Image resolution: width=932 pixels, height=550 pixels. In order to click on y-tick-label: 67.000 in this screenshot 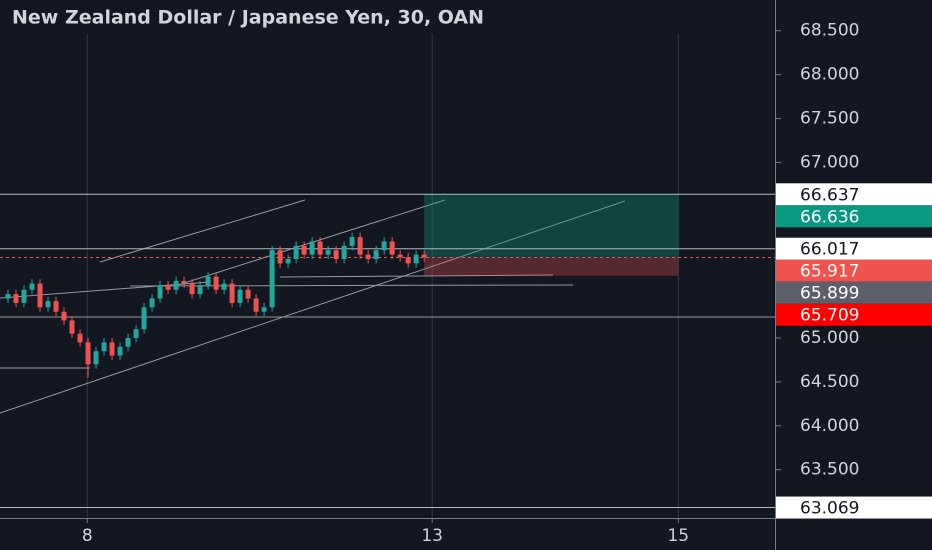, I will do `click(829, 162)`.